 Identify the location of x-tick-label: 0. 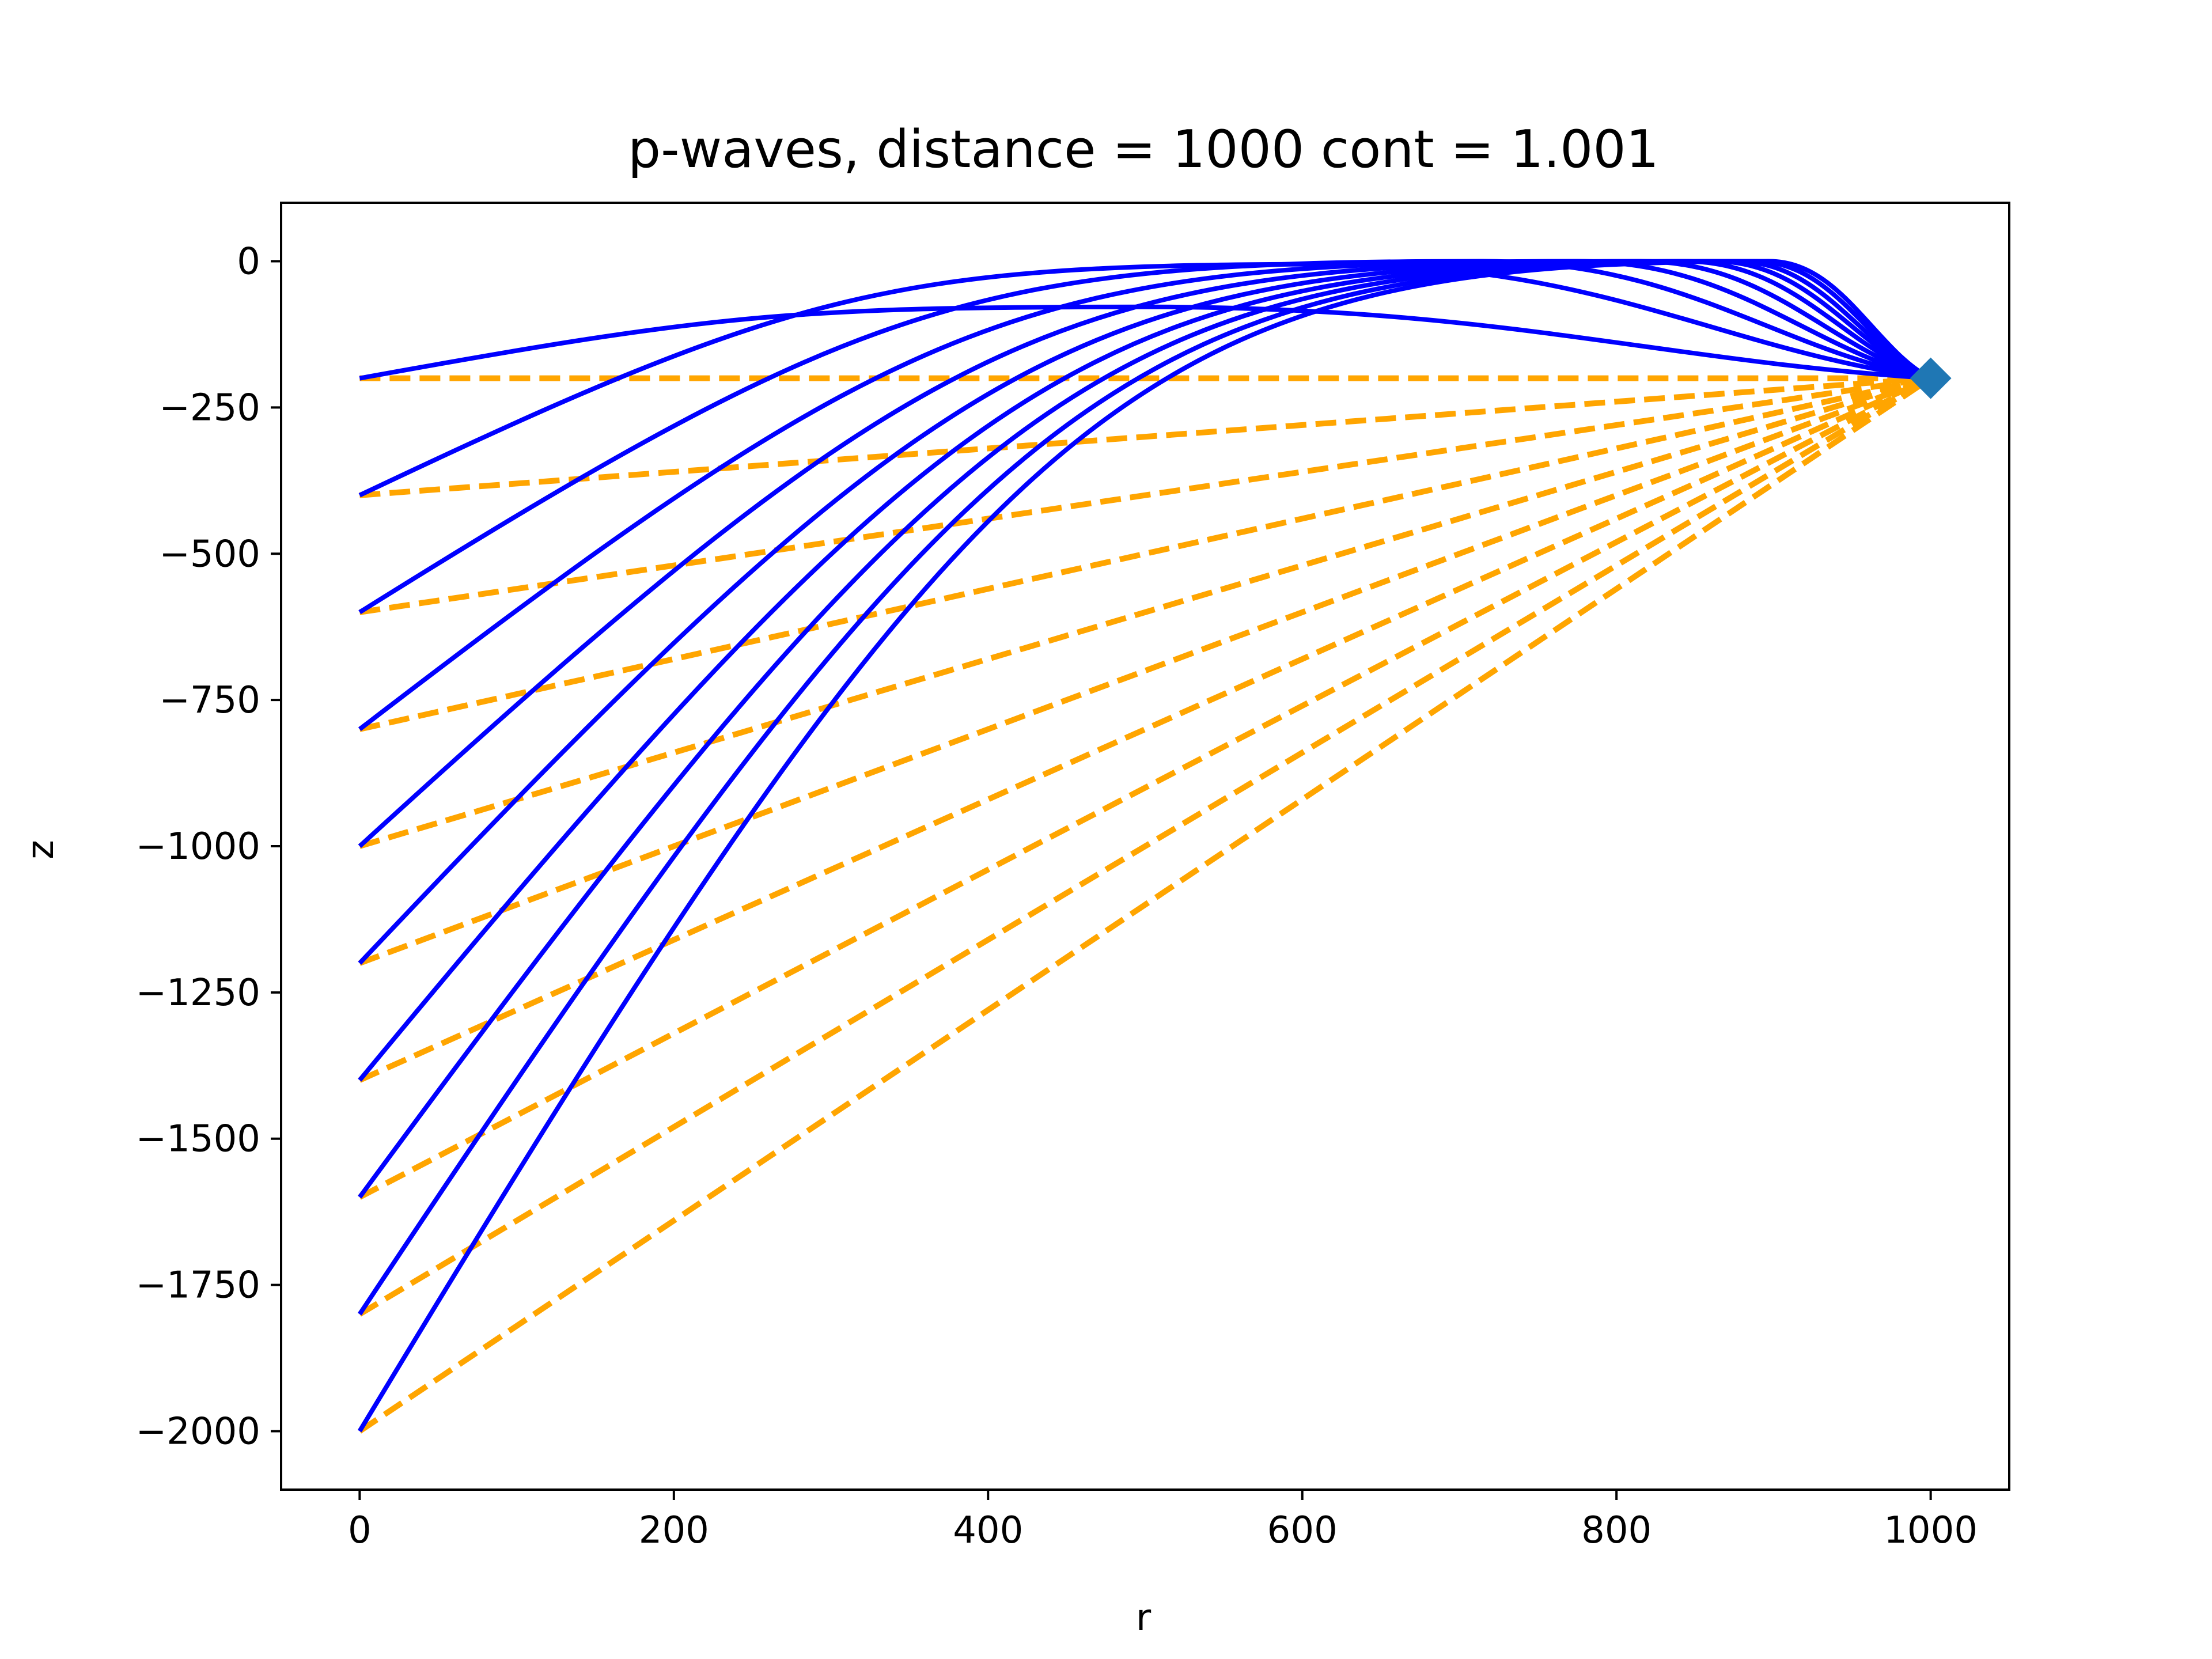
(360, 1530).